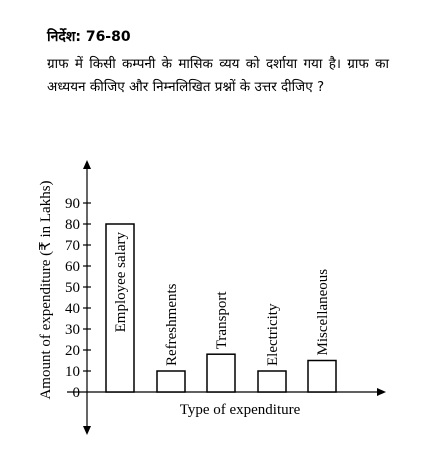 The height and width of the screenshot is (452, 432). What do you see at coordinates (222, 320) in the screenshot?
I see `bar-category-label: Transport` at bounding box center [222, 320].